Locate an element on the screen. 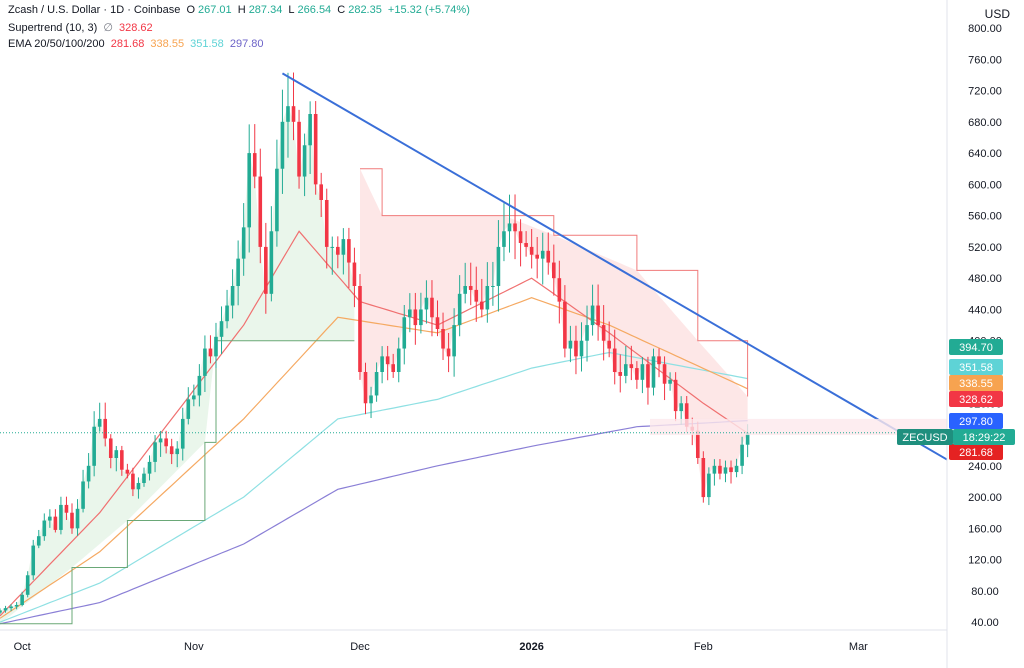 The height and width of the screenshot is (668, 1024). supertrend-label: Supertrend (10, 3) is located at coordinates (53, 28).